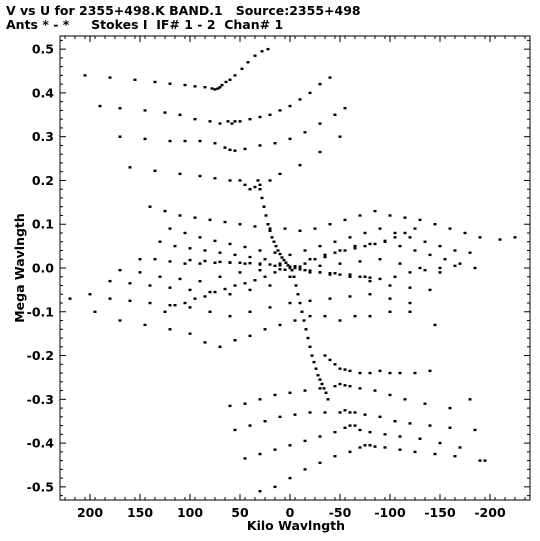  What do you see at coordinates (340, 512) in the screenshot?
I see `x-tick-label: -50` at bounding box center [340, 512].